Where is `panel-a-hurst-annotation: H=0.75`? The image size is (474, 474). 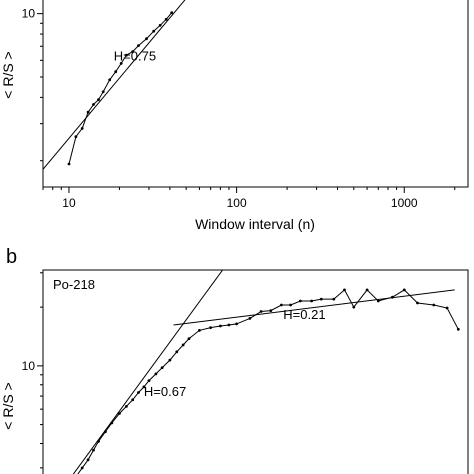
panel-a-hurst-annotation: H=0.75 is located at coordinates (135, 55).